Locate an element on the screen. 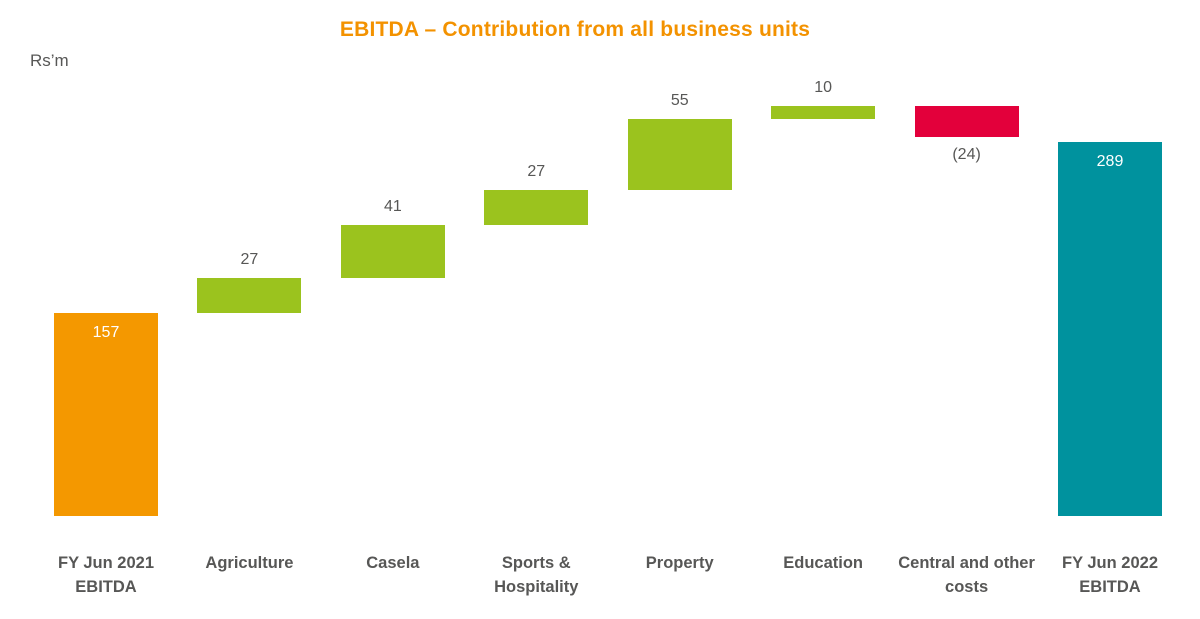  category-label-fy-jun-2021-ebitda: FY Jun 2021 EBITDA is located at coordinates (106, 575).